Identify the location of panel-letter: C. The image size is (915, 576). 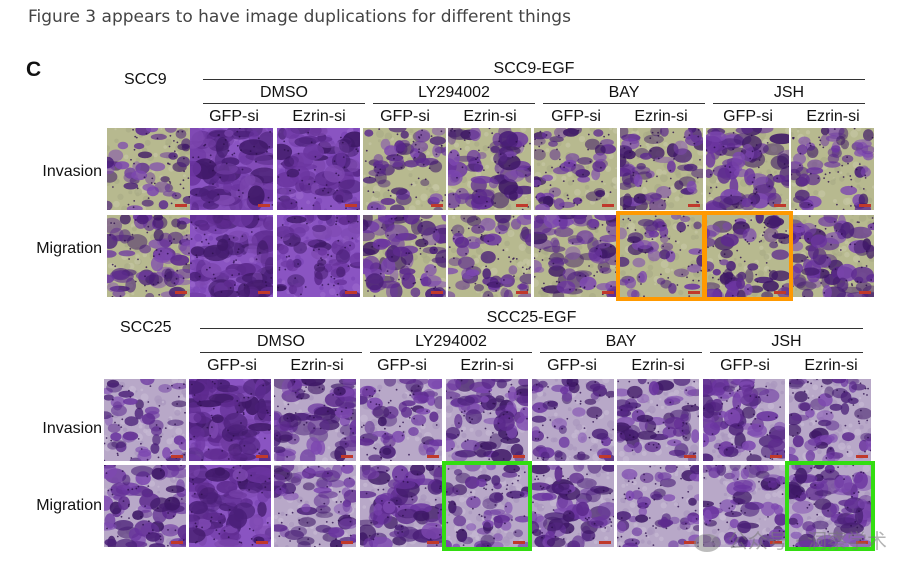
(34, 69).